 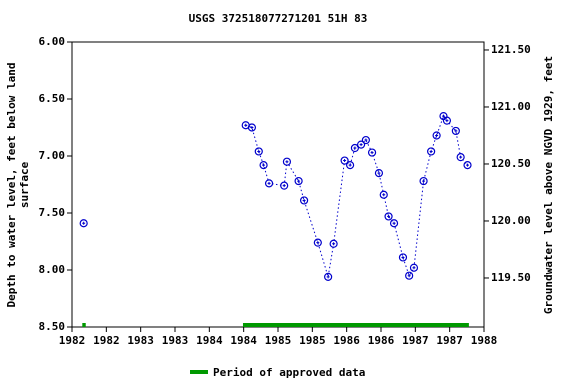 What do you see at coordinates (52, 326) in the screenshot?
I see `y-tick-label: 8.50` at bounding box center [52, 326].